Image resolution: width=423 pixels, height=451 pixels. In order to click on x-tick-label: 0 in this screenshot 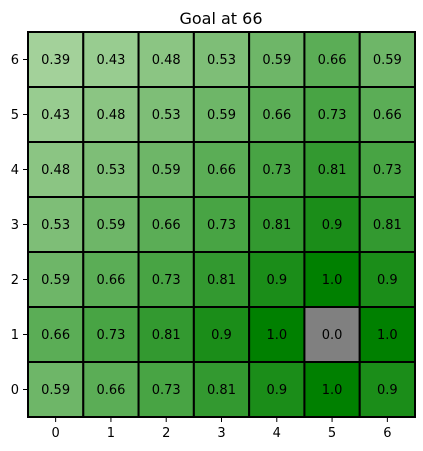, I will do `click(55, 433)`.